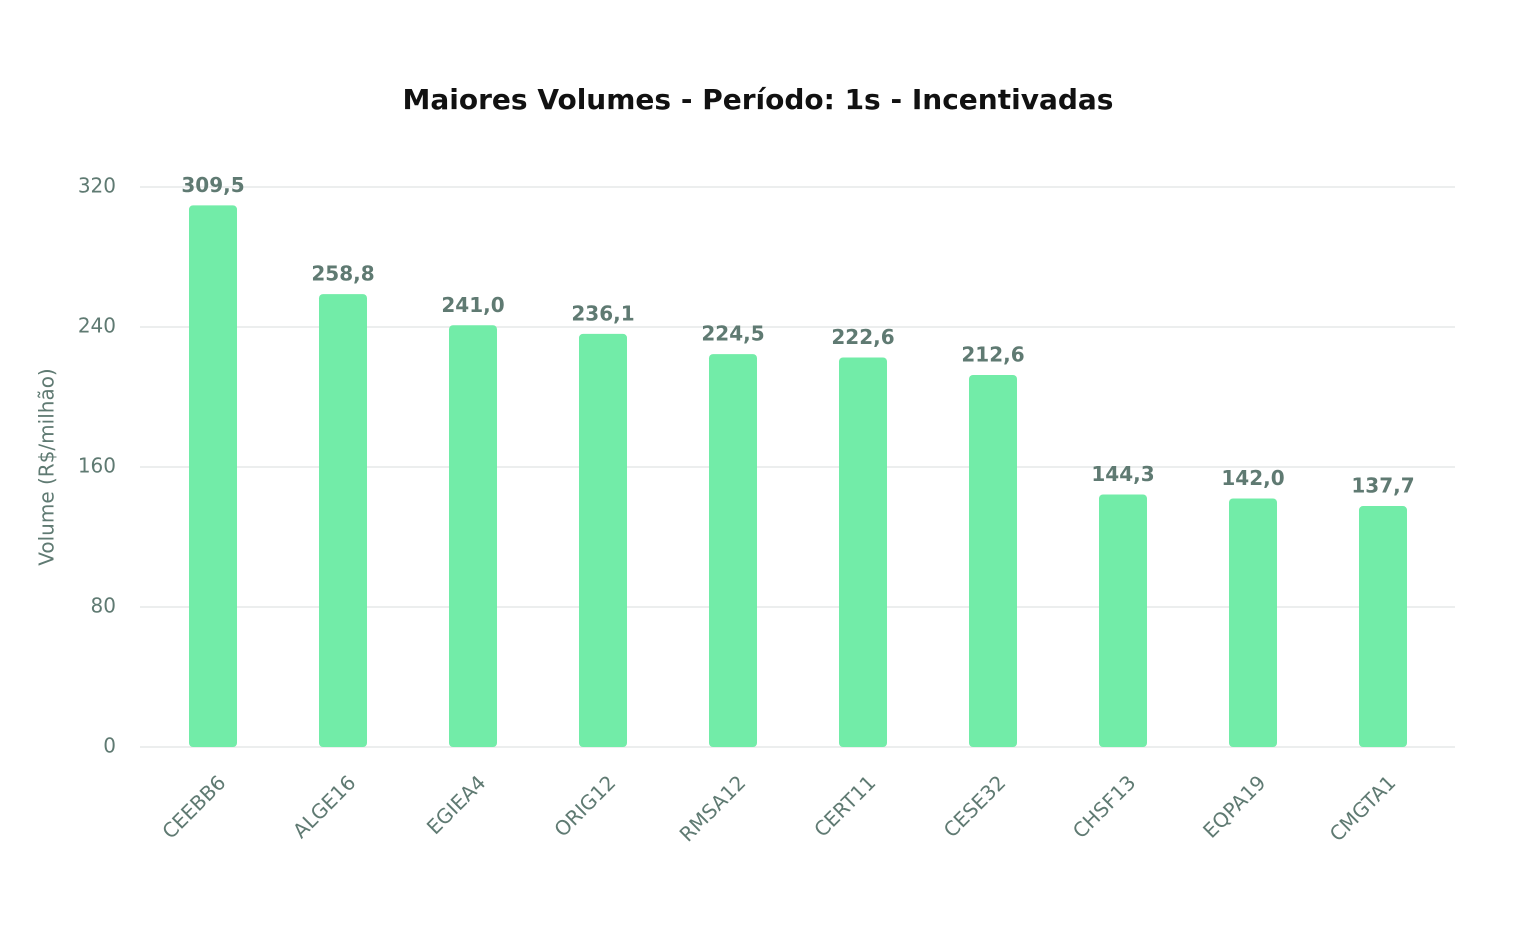 The height and width of the screenshot is (948, 1516). Describe the element at coordinates (324, 806) in the screenshot. I see `x-tick-label: ALGE16` at that location.